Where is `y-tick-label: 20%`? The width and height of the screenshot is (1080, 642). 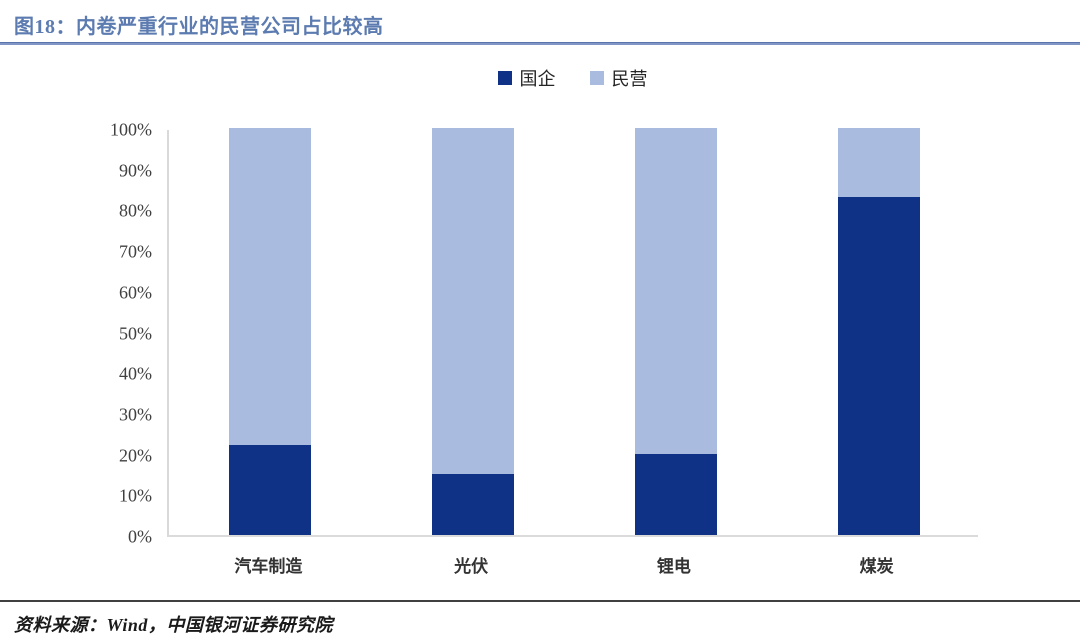 y-tick-label: 20% is located at coordinates (135, 455).